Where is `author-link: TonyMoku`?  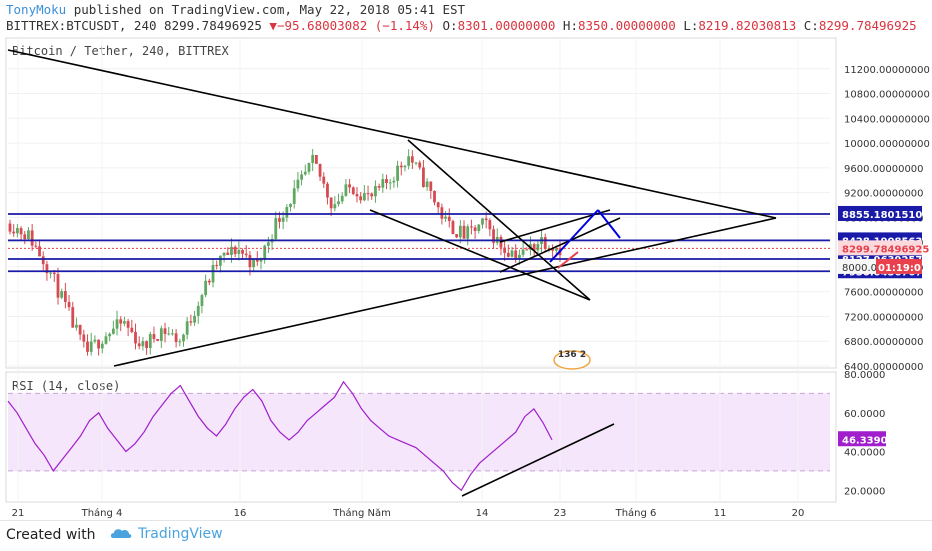 author-link: TonyMoku is located at coordinates (36, 9).